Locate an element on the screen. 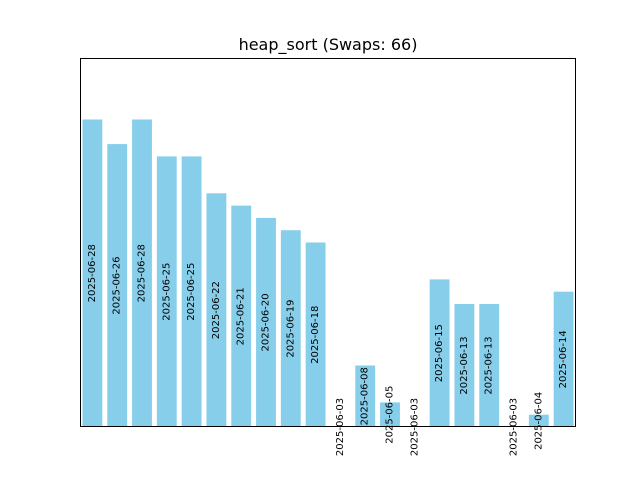  bar-label-12: 2025-06-08 is located at coordinates (365, 396).